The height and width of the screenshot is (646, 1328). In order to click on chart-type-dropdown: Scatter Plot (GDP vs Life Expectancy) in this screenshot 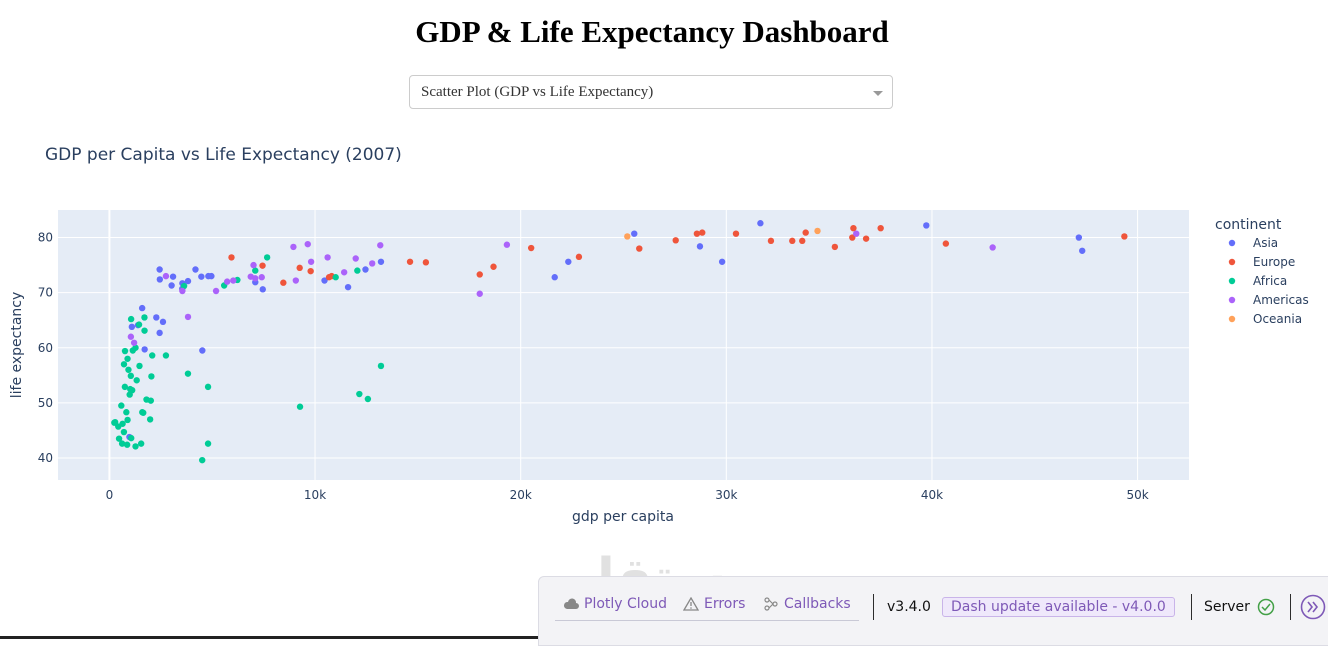, I will do `click(651, 92)`.